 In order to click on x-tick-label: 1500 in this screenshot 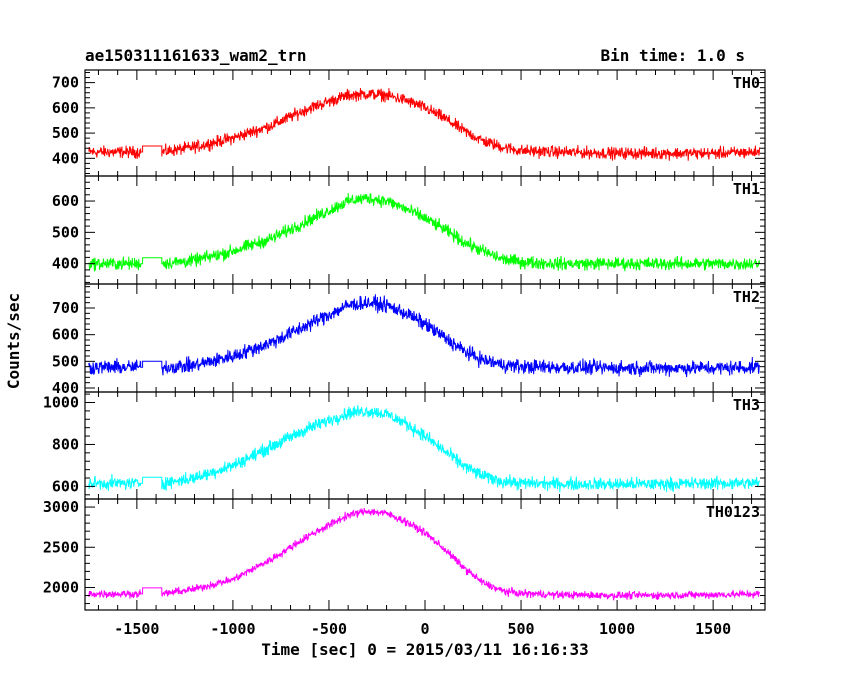, I will do `click(713, 629)`.